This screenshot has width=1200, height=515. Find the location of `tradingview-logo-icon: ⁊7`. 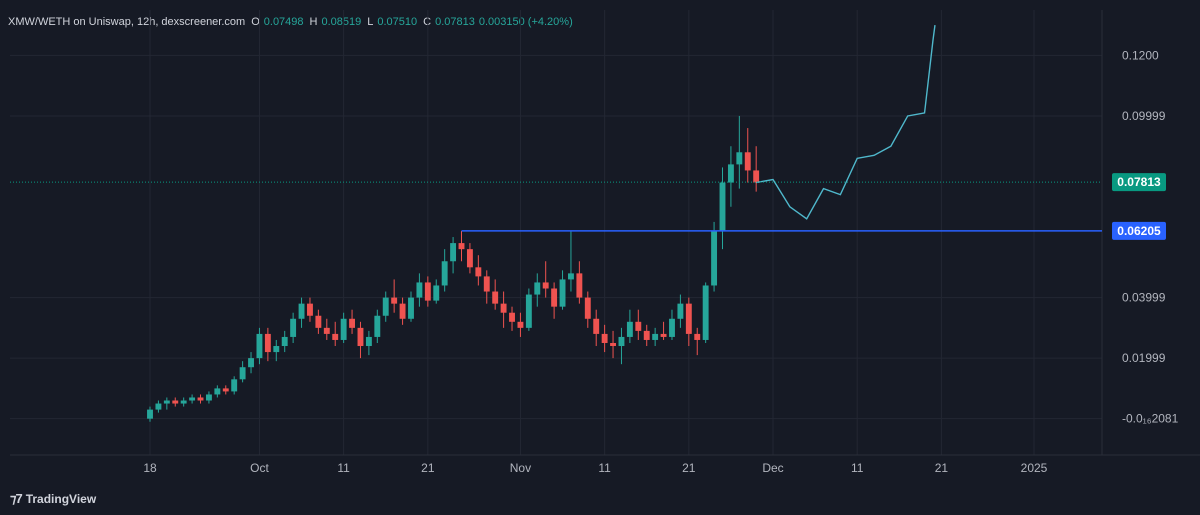

tradingview-logo-icon: ⁊7 is located at coordinates (16, 498).